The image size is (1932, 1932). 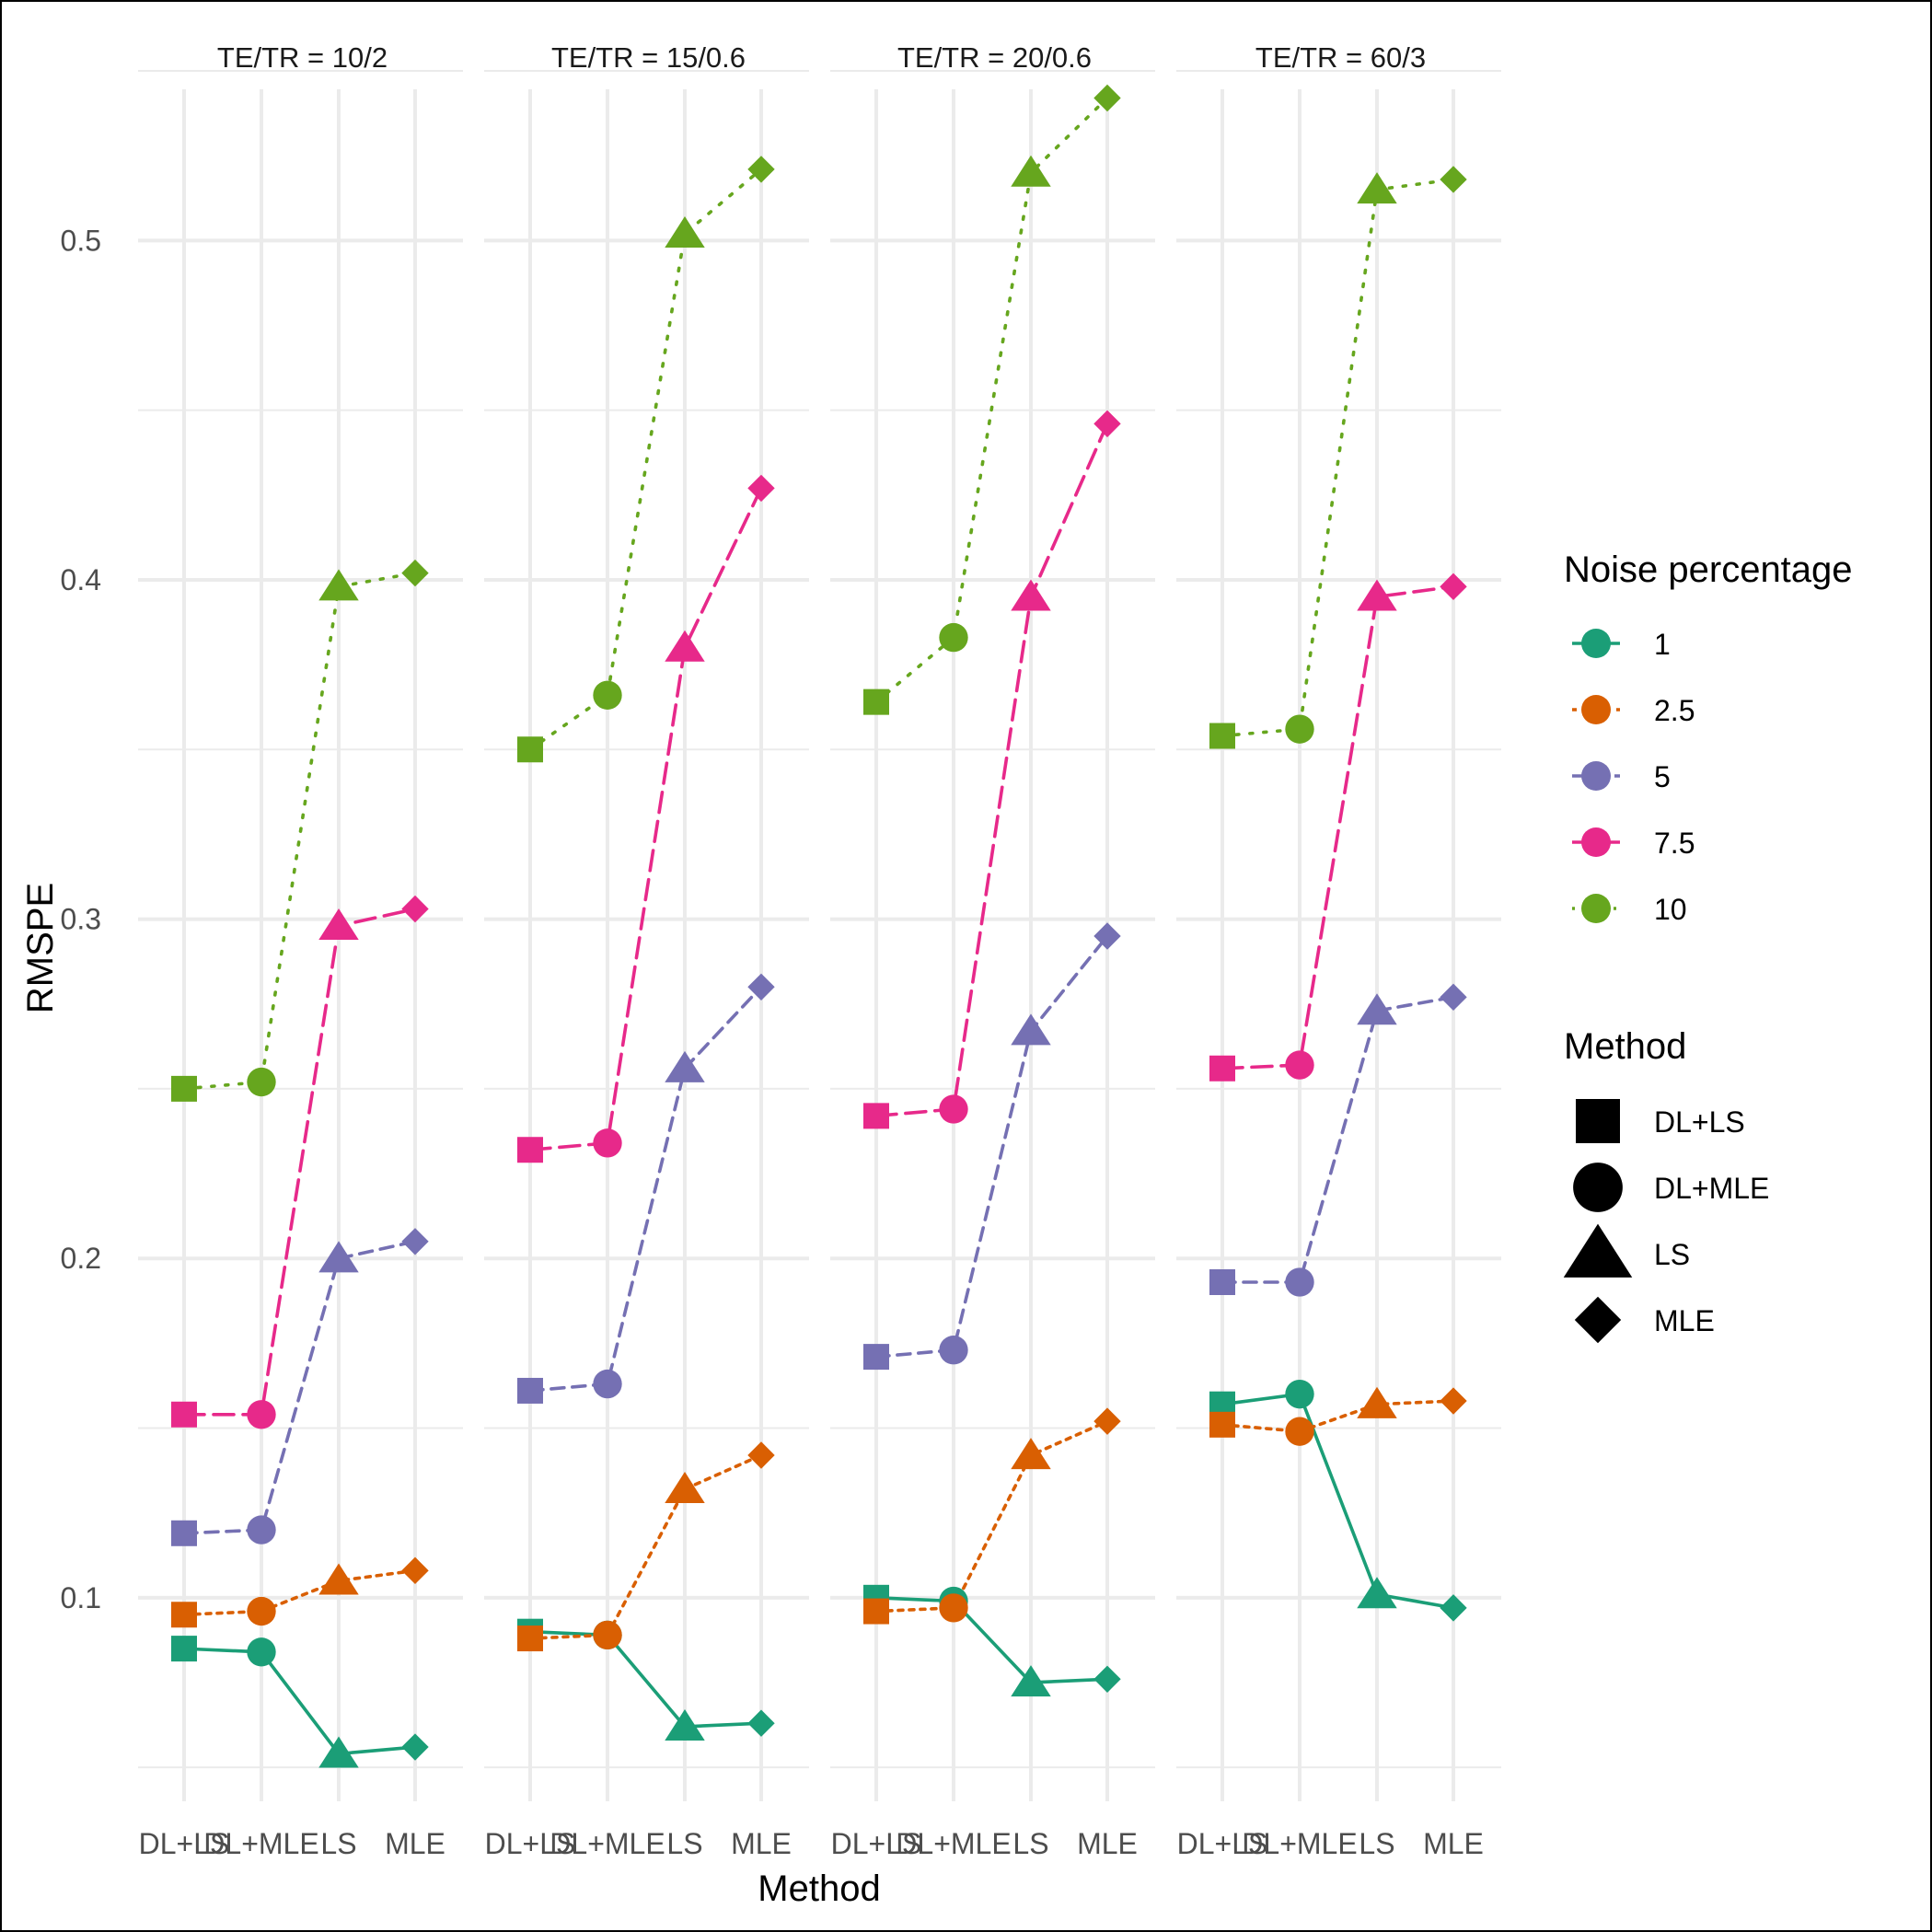 What do you see at coordinates (648, 58) in the screenshot?
I see `panel-title: TE/TR = 15/0.6` at bounding box center [648, 58].